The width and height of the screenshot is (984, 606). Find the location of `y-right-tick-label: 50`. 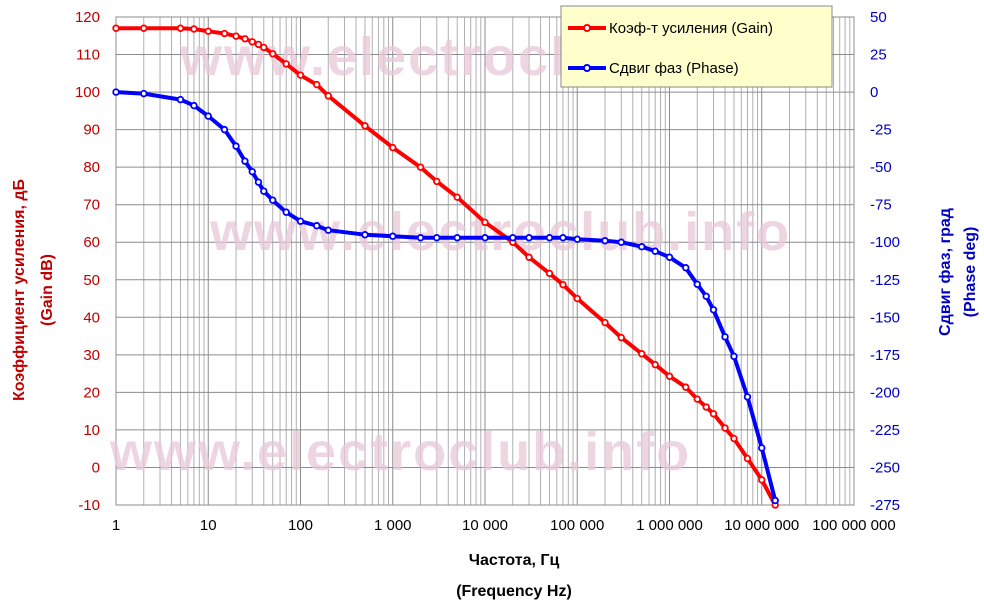

y-right-tick-label: 50 is located at coordinates (878, 17).